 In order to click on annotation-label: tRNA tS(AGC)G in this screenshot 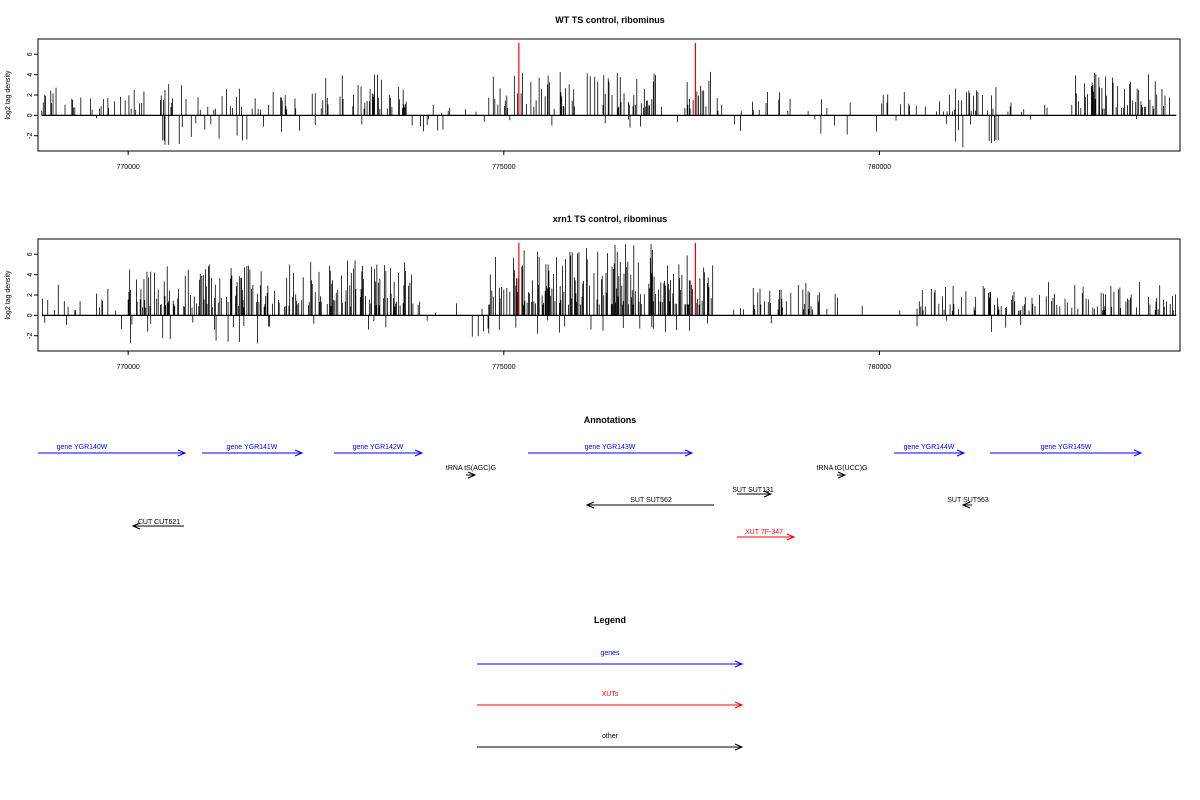, I will do `click(471, 468)`.